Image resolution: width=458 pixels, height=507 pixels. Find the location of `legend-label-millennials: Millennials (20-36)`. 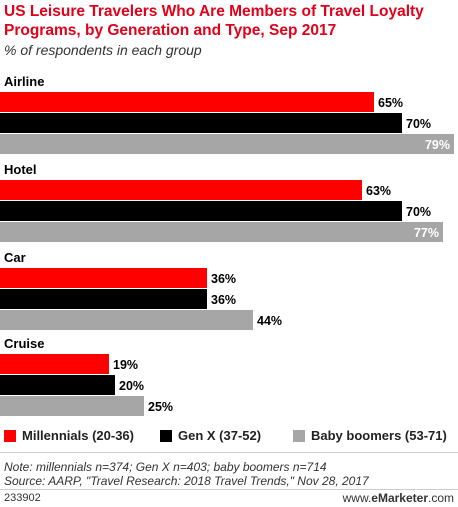

legend-label-millennials: Millennials (20-36) is located at coordinates (78, 435).